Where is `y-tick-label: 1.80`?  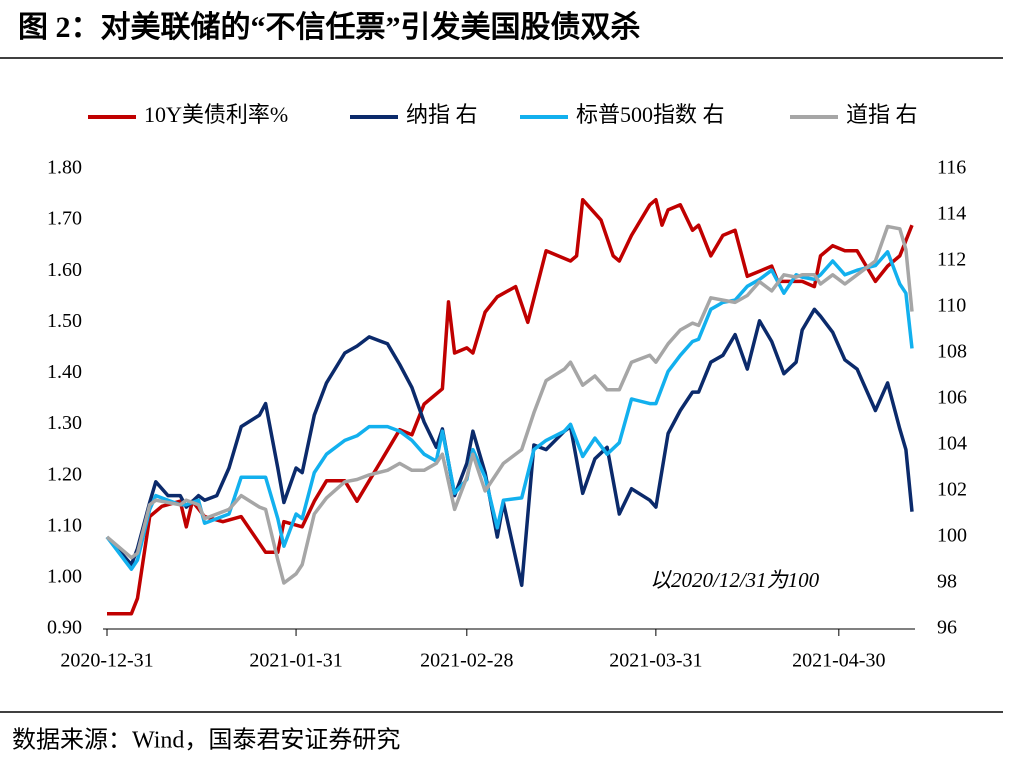 y-tick-label: 1.80 is located at coordinates (64, 168).